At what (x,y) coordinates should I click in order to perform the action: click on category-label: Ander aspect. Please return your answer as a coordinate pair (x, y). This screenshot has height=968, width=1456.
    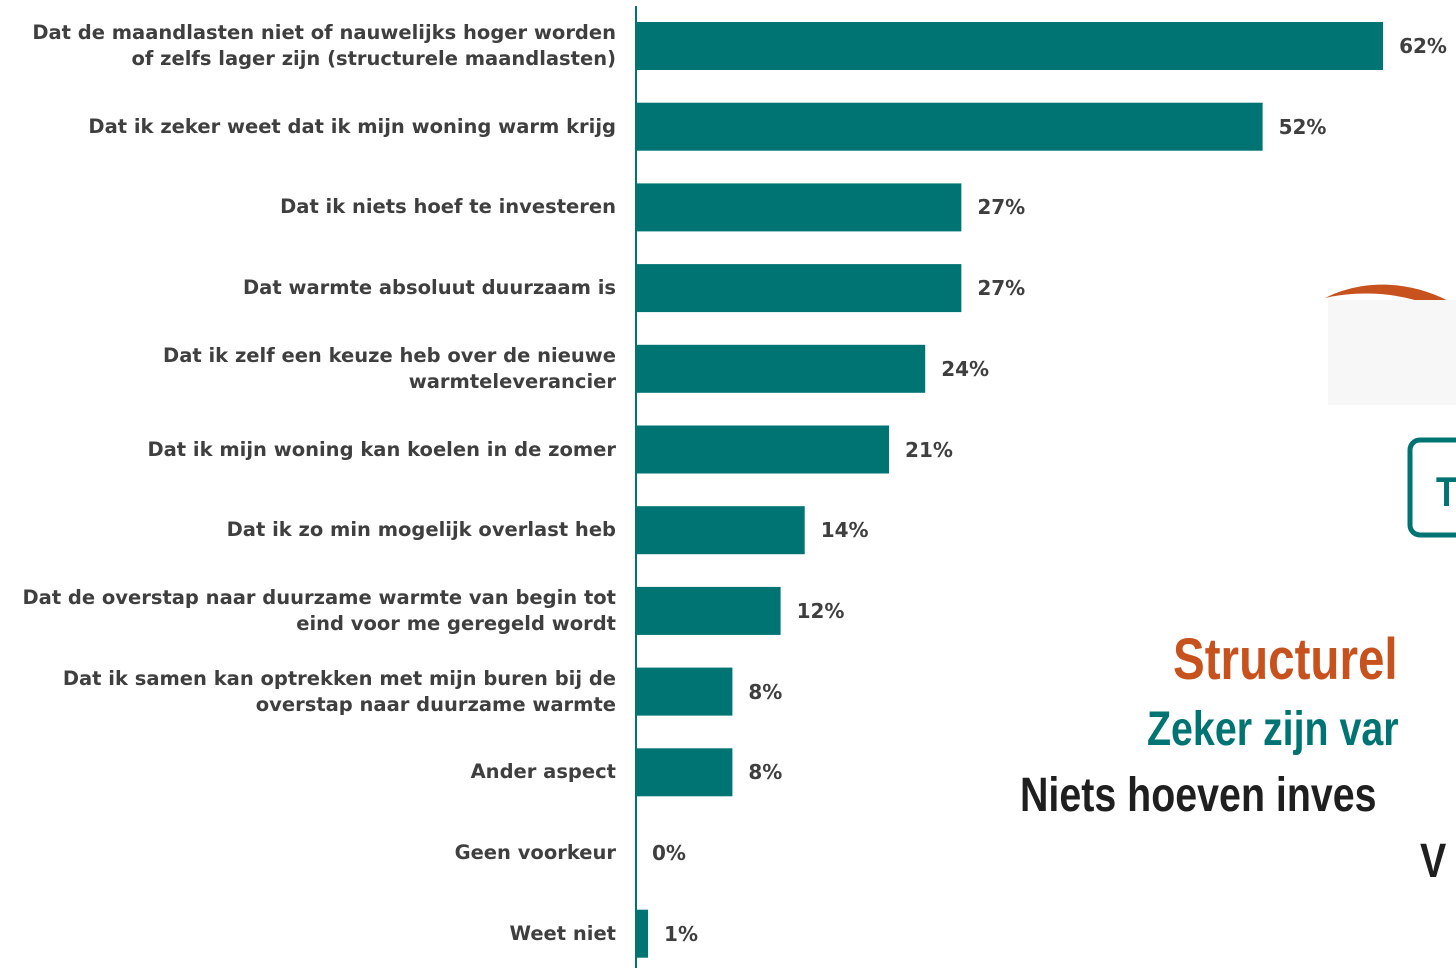
    Looking at the image, I should click on (543, 772).